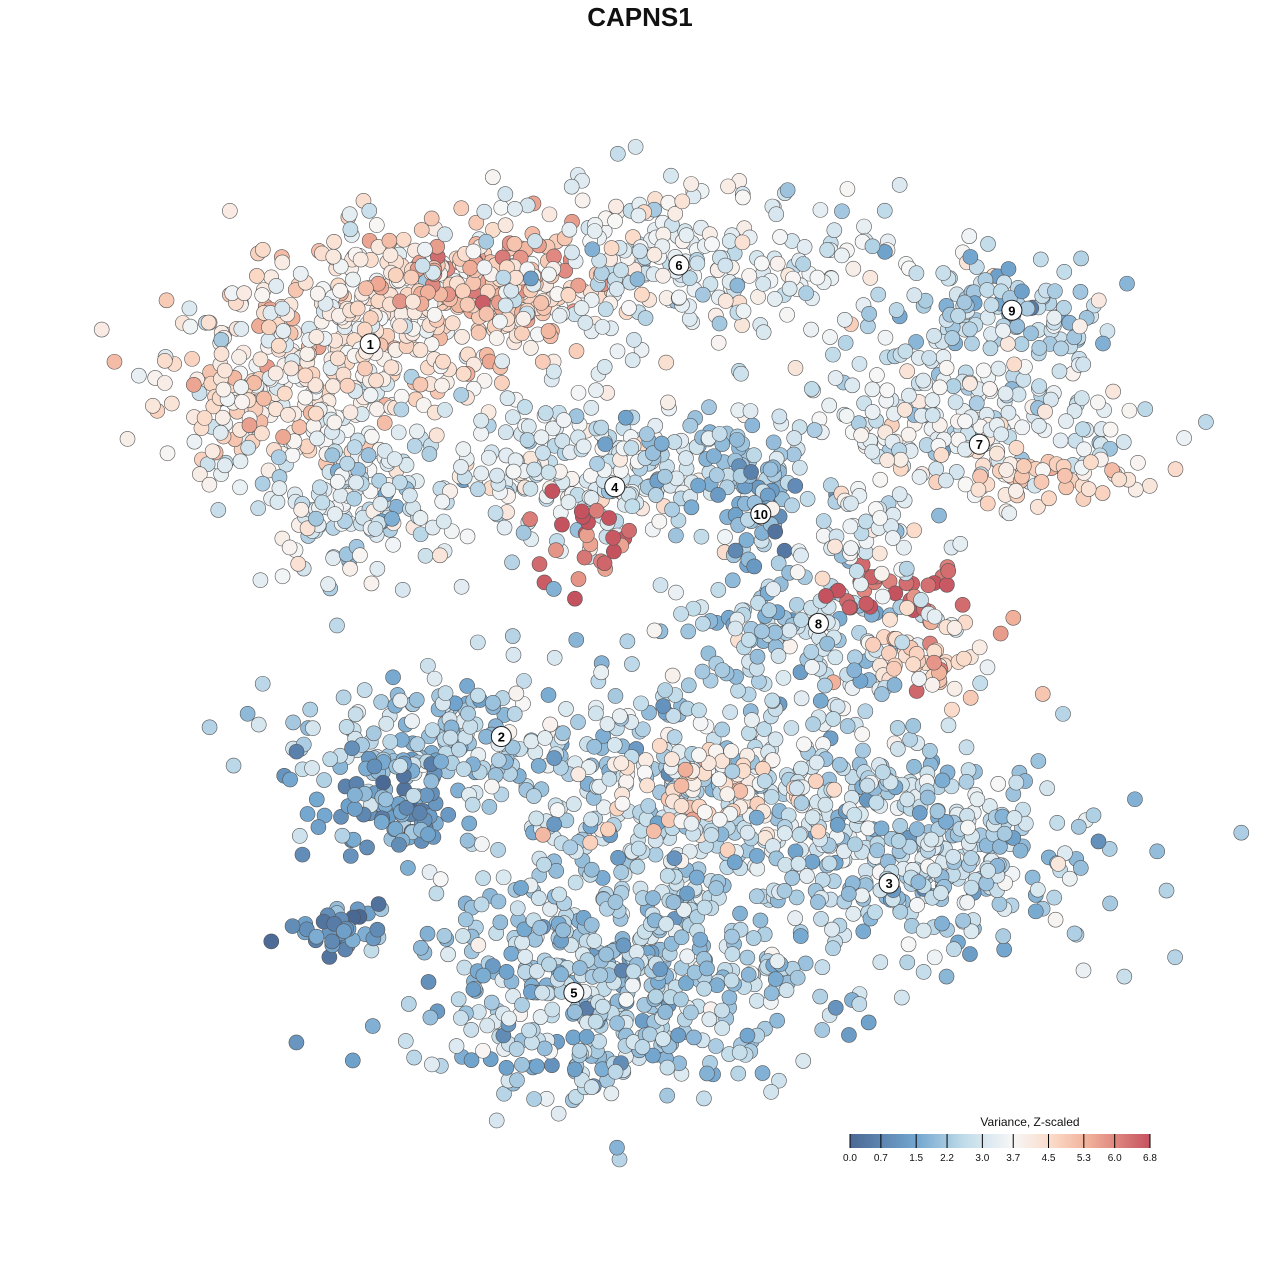  What do you see at coordinates (1000, 1141) in the screenshot?
I see `colorbar` at bounding box center [1000, 1141].